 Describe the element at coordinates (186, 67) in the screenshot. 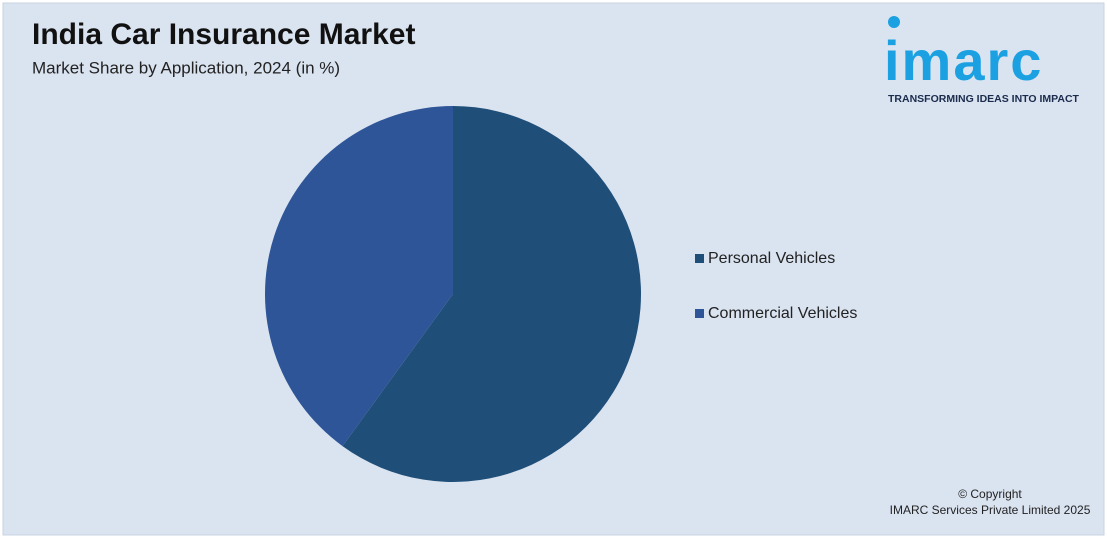

I see `chart-subtitle: Market Share by Application, 2024 (in %)` at that location.